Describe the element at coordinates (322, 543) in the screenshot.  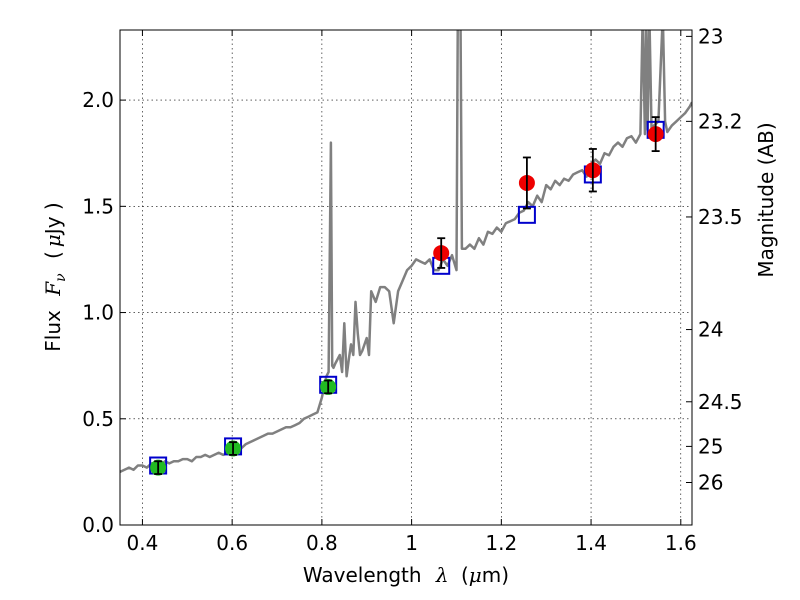
I see `x-tick-label: 0.8` at that location.